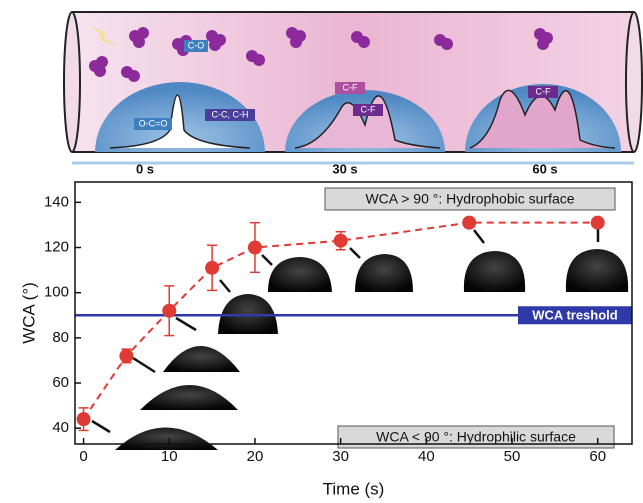 This screenshot has height=503, width=643. I want to click on peak-label: C-C, C-H, so click(230, 114).